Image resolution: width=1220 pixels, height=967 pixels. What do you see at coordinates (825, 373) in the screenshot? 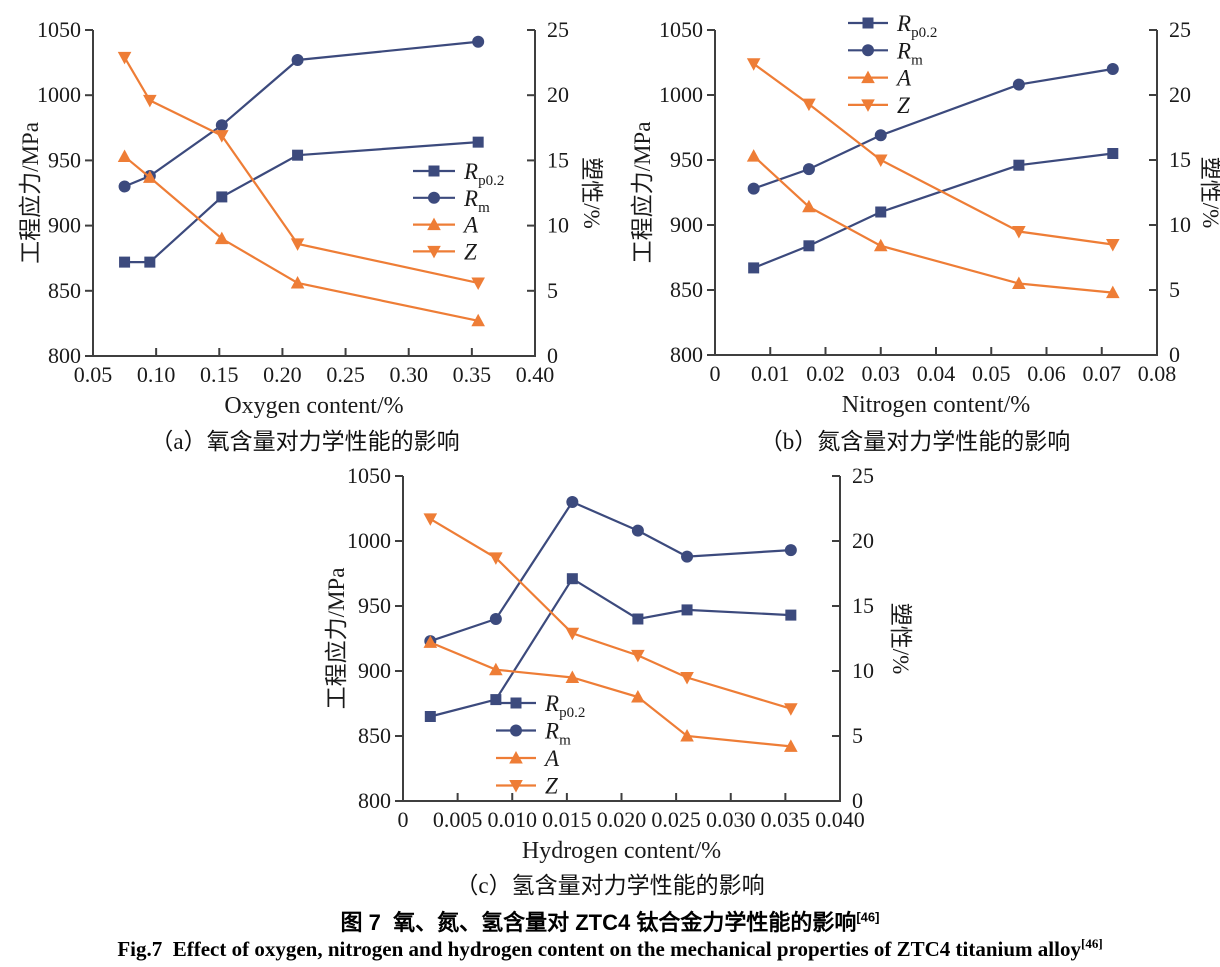
I see `svg-text: 0.02` at bounding box center [825, 373].